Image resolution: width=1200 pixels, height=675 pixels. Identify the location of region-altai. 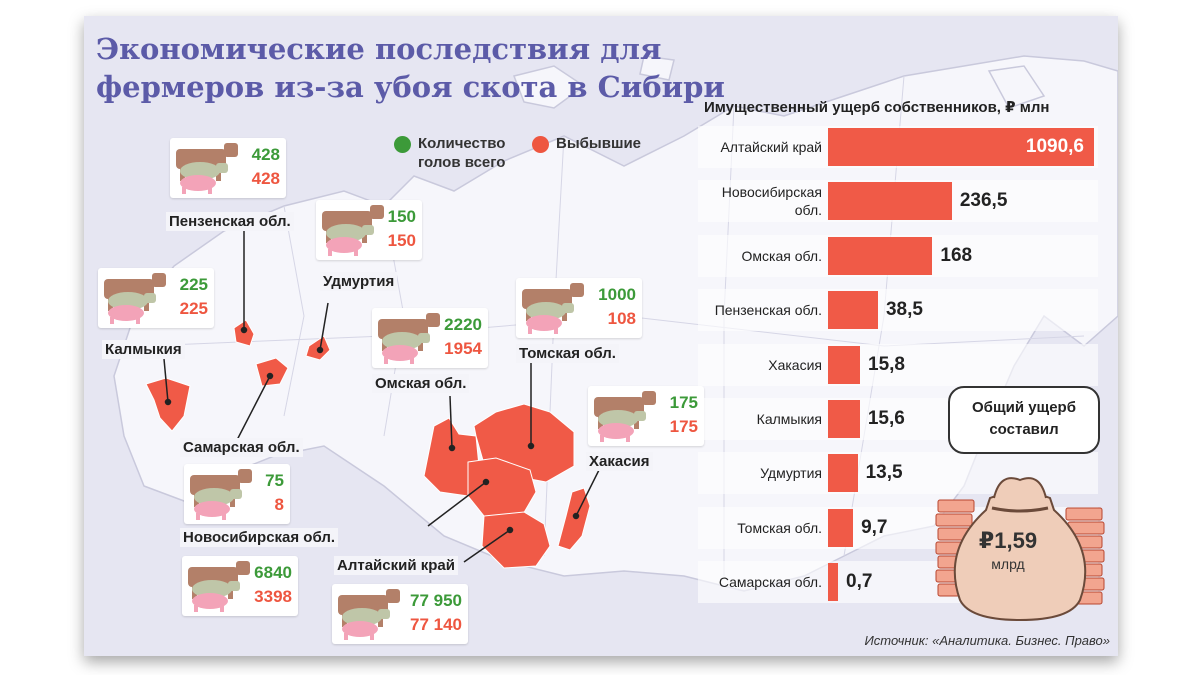
(516, 540).